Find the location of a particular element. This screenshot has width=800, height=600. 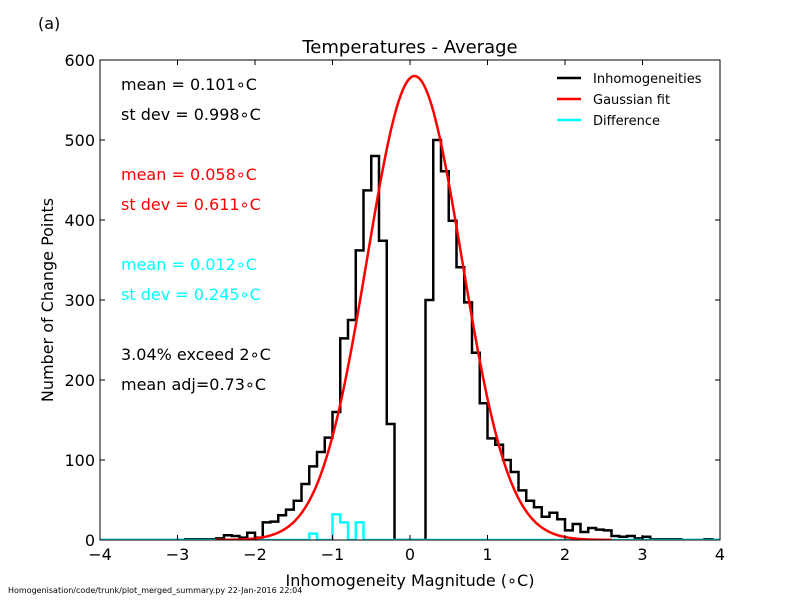

stats-annotation: mean = 0.058∘C is located at coordinates (189, 174).